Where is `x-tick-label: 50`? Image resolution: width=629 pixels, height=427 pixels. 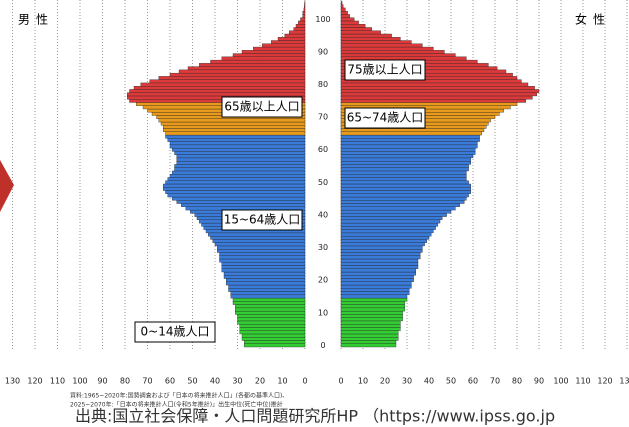 x-tick-label: 50 is located at coordinates (451, 381).